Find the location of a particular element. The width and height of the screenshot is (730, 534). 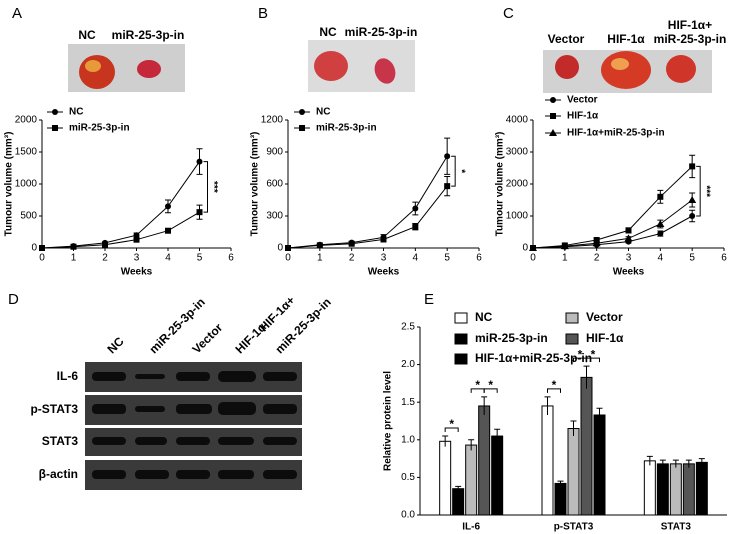

photo-label: NC is located at coordinates (87, 35).